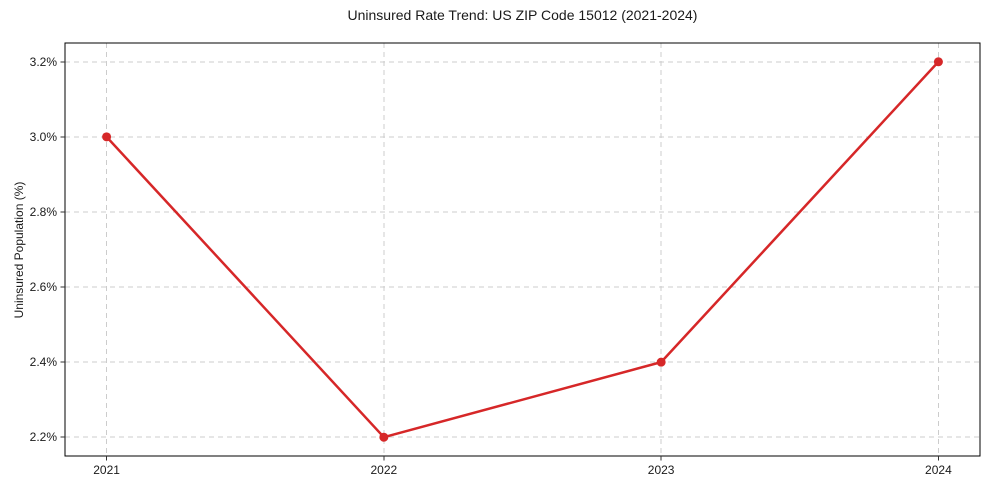 Image resolution: width=989 pixels, height=490 pixels. I want to click on y-tick-label: 2.8%, so click(44, 212).